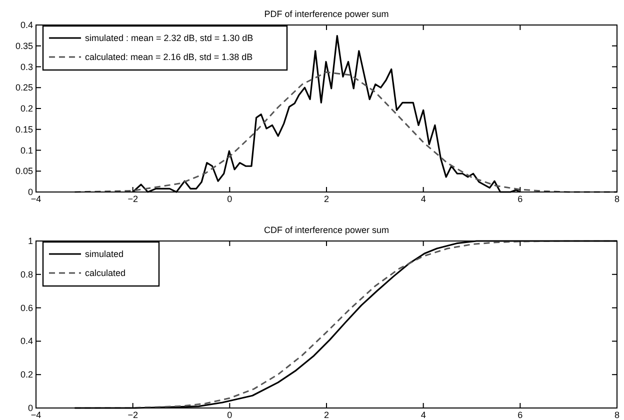  Describe the element at coordinates (104, 254) in the screenshot. I see `legend-label: simulated` at that location.